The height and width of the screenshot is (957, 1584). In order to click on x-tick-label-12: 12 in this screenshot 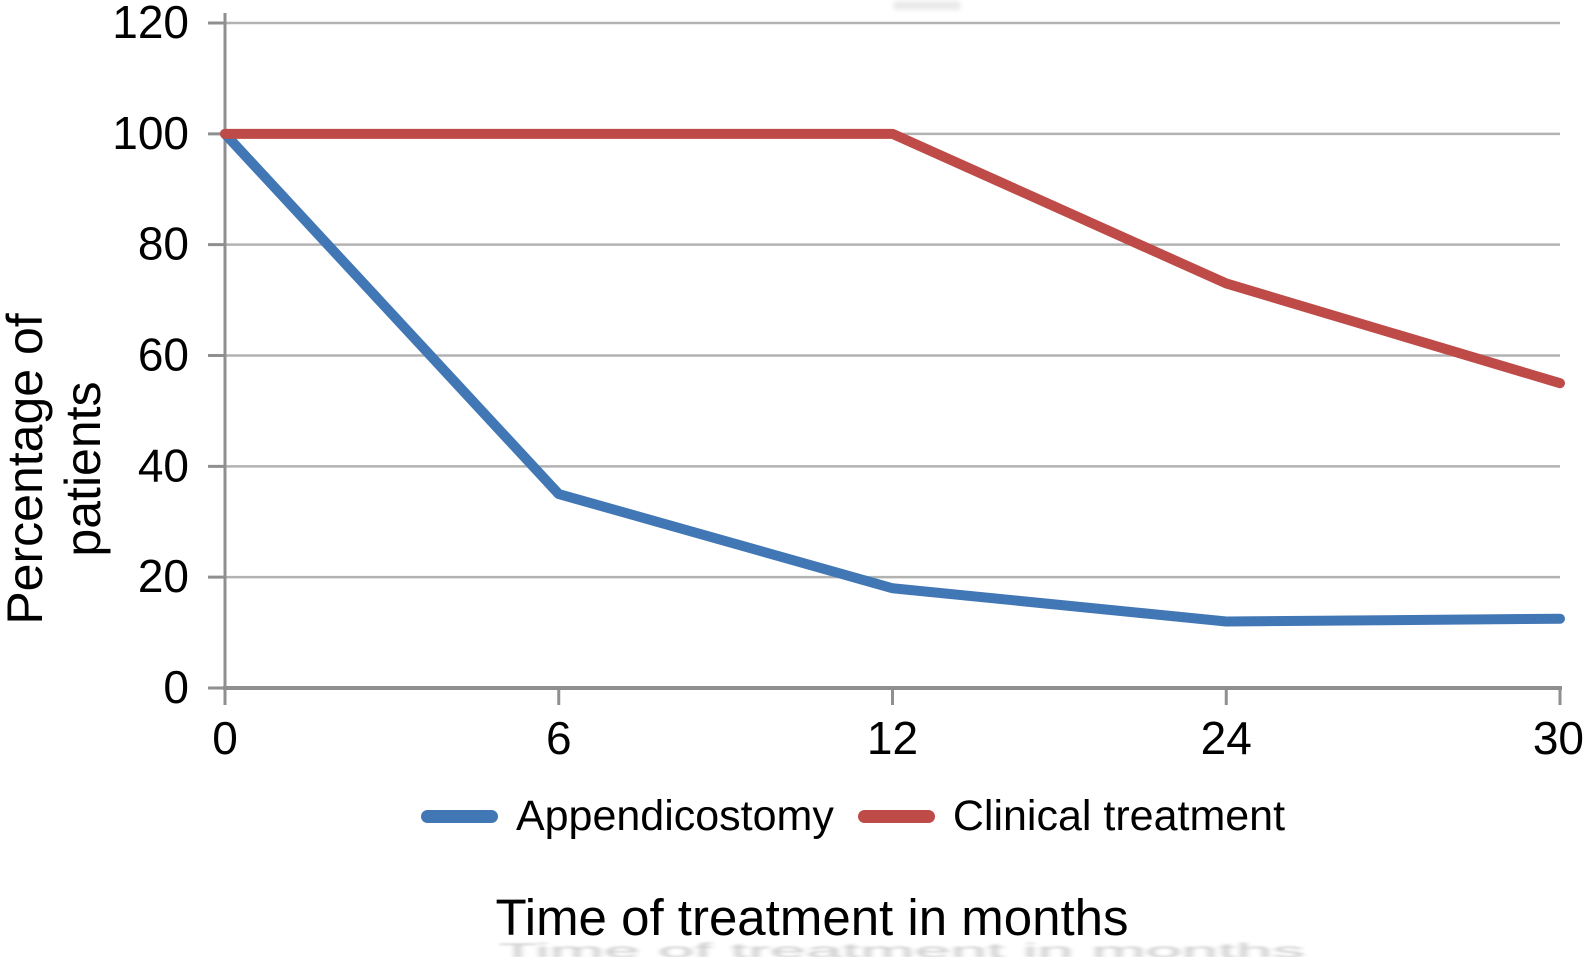, I will do `click(892, 738)`.